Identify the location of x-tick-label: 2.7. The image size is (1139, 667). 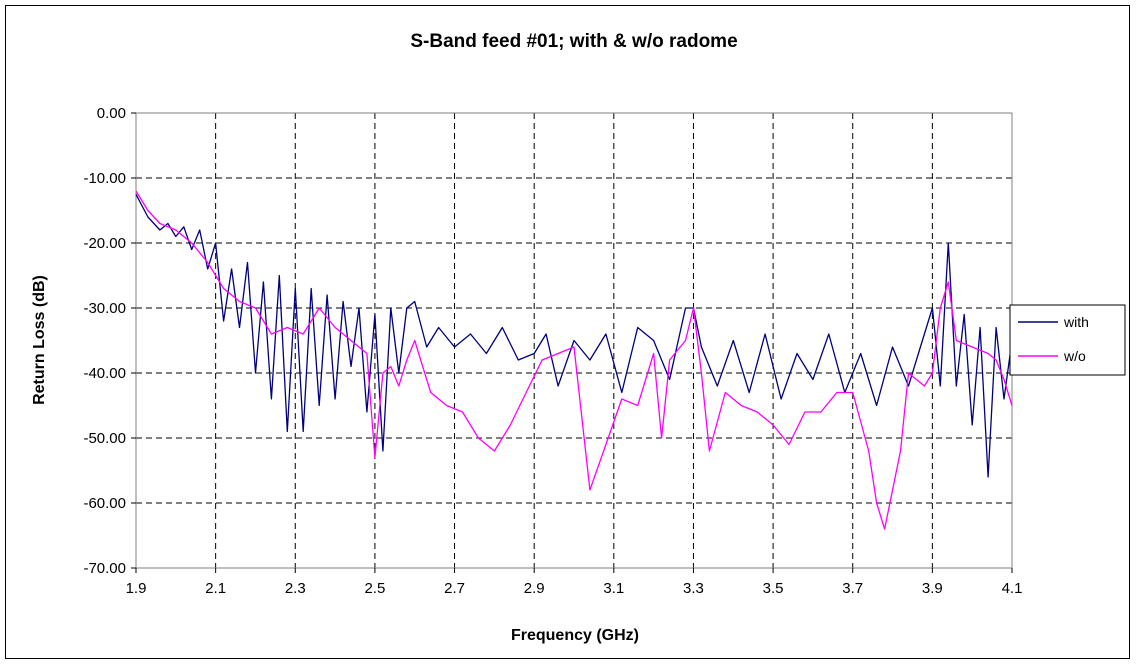
(454, 588).